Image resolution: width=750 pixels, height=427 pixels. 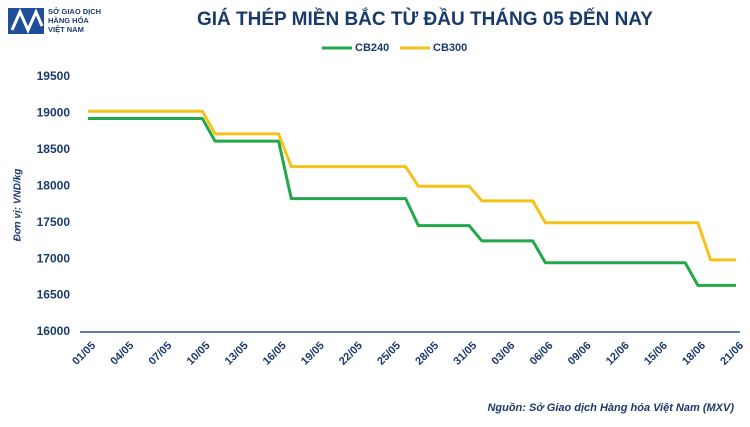 What do you see at coordinates (54, 185) in the screenshot?
I see `y-tick-label: 18000` at bounding box center [54, 185].